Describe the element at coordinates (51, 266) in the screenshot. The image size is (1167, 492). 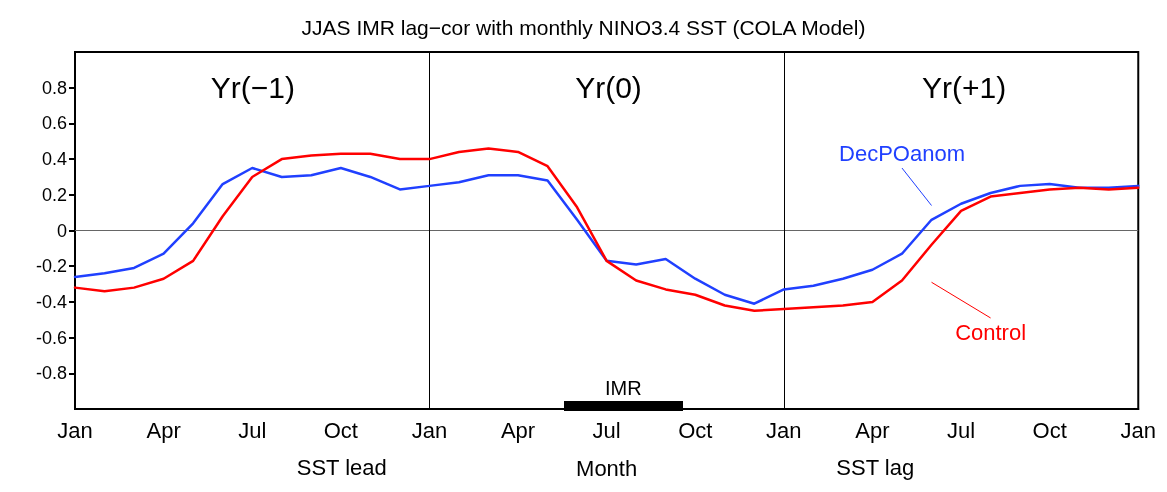
I see `y-tick-label: -0.2` at that location.